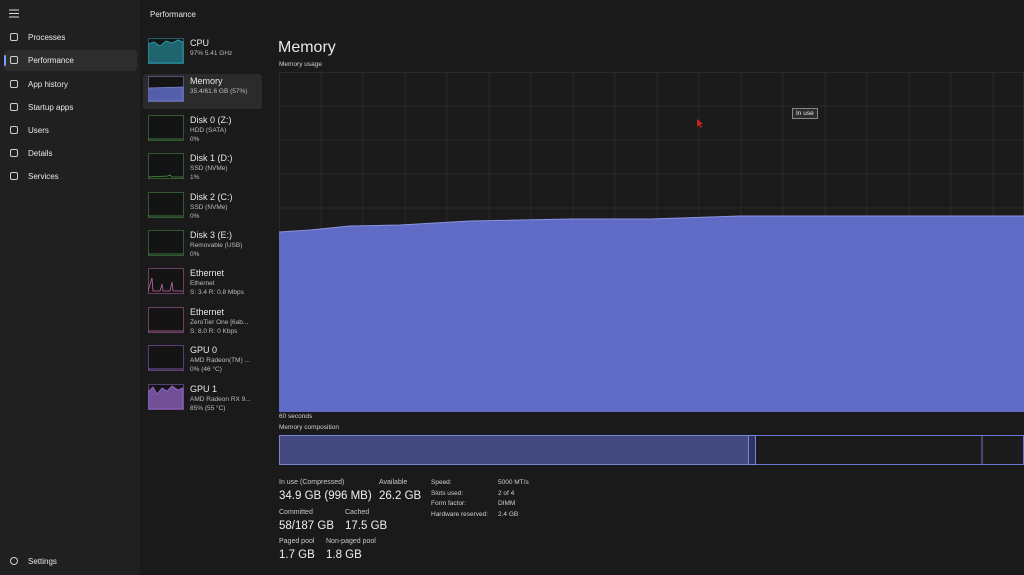  I want to click on mouse-cursor, so click(700, 123).